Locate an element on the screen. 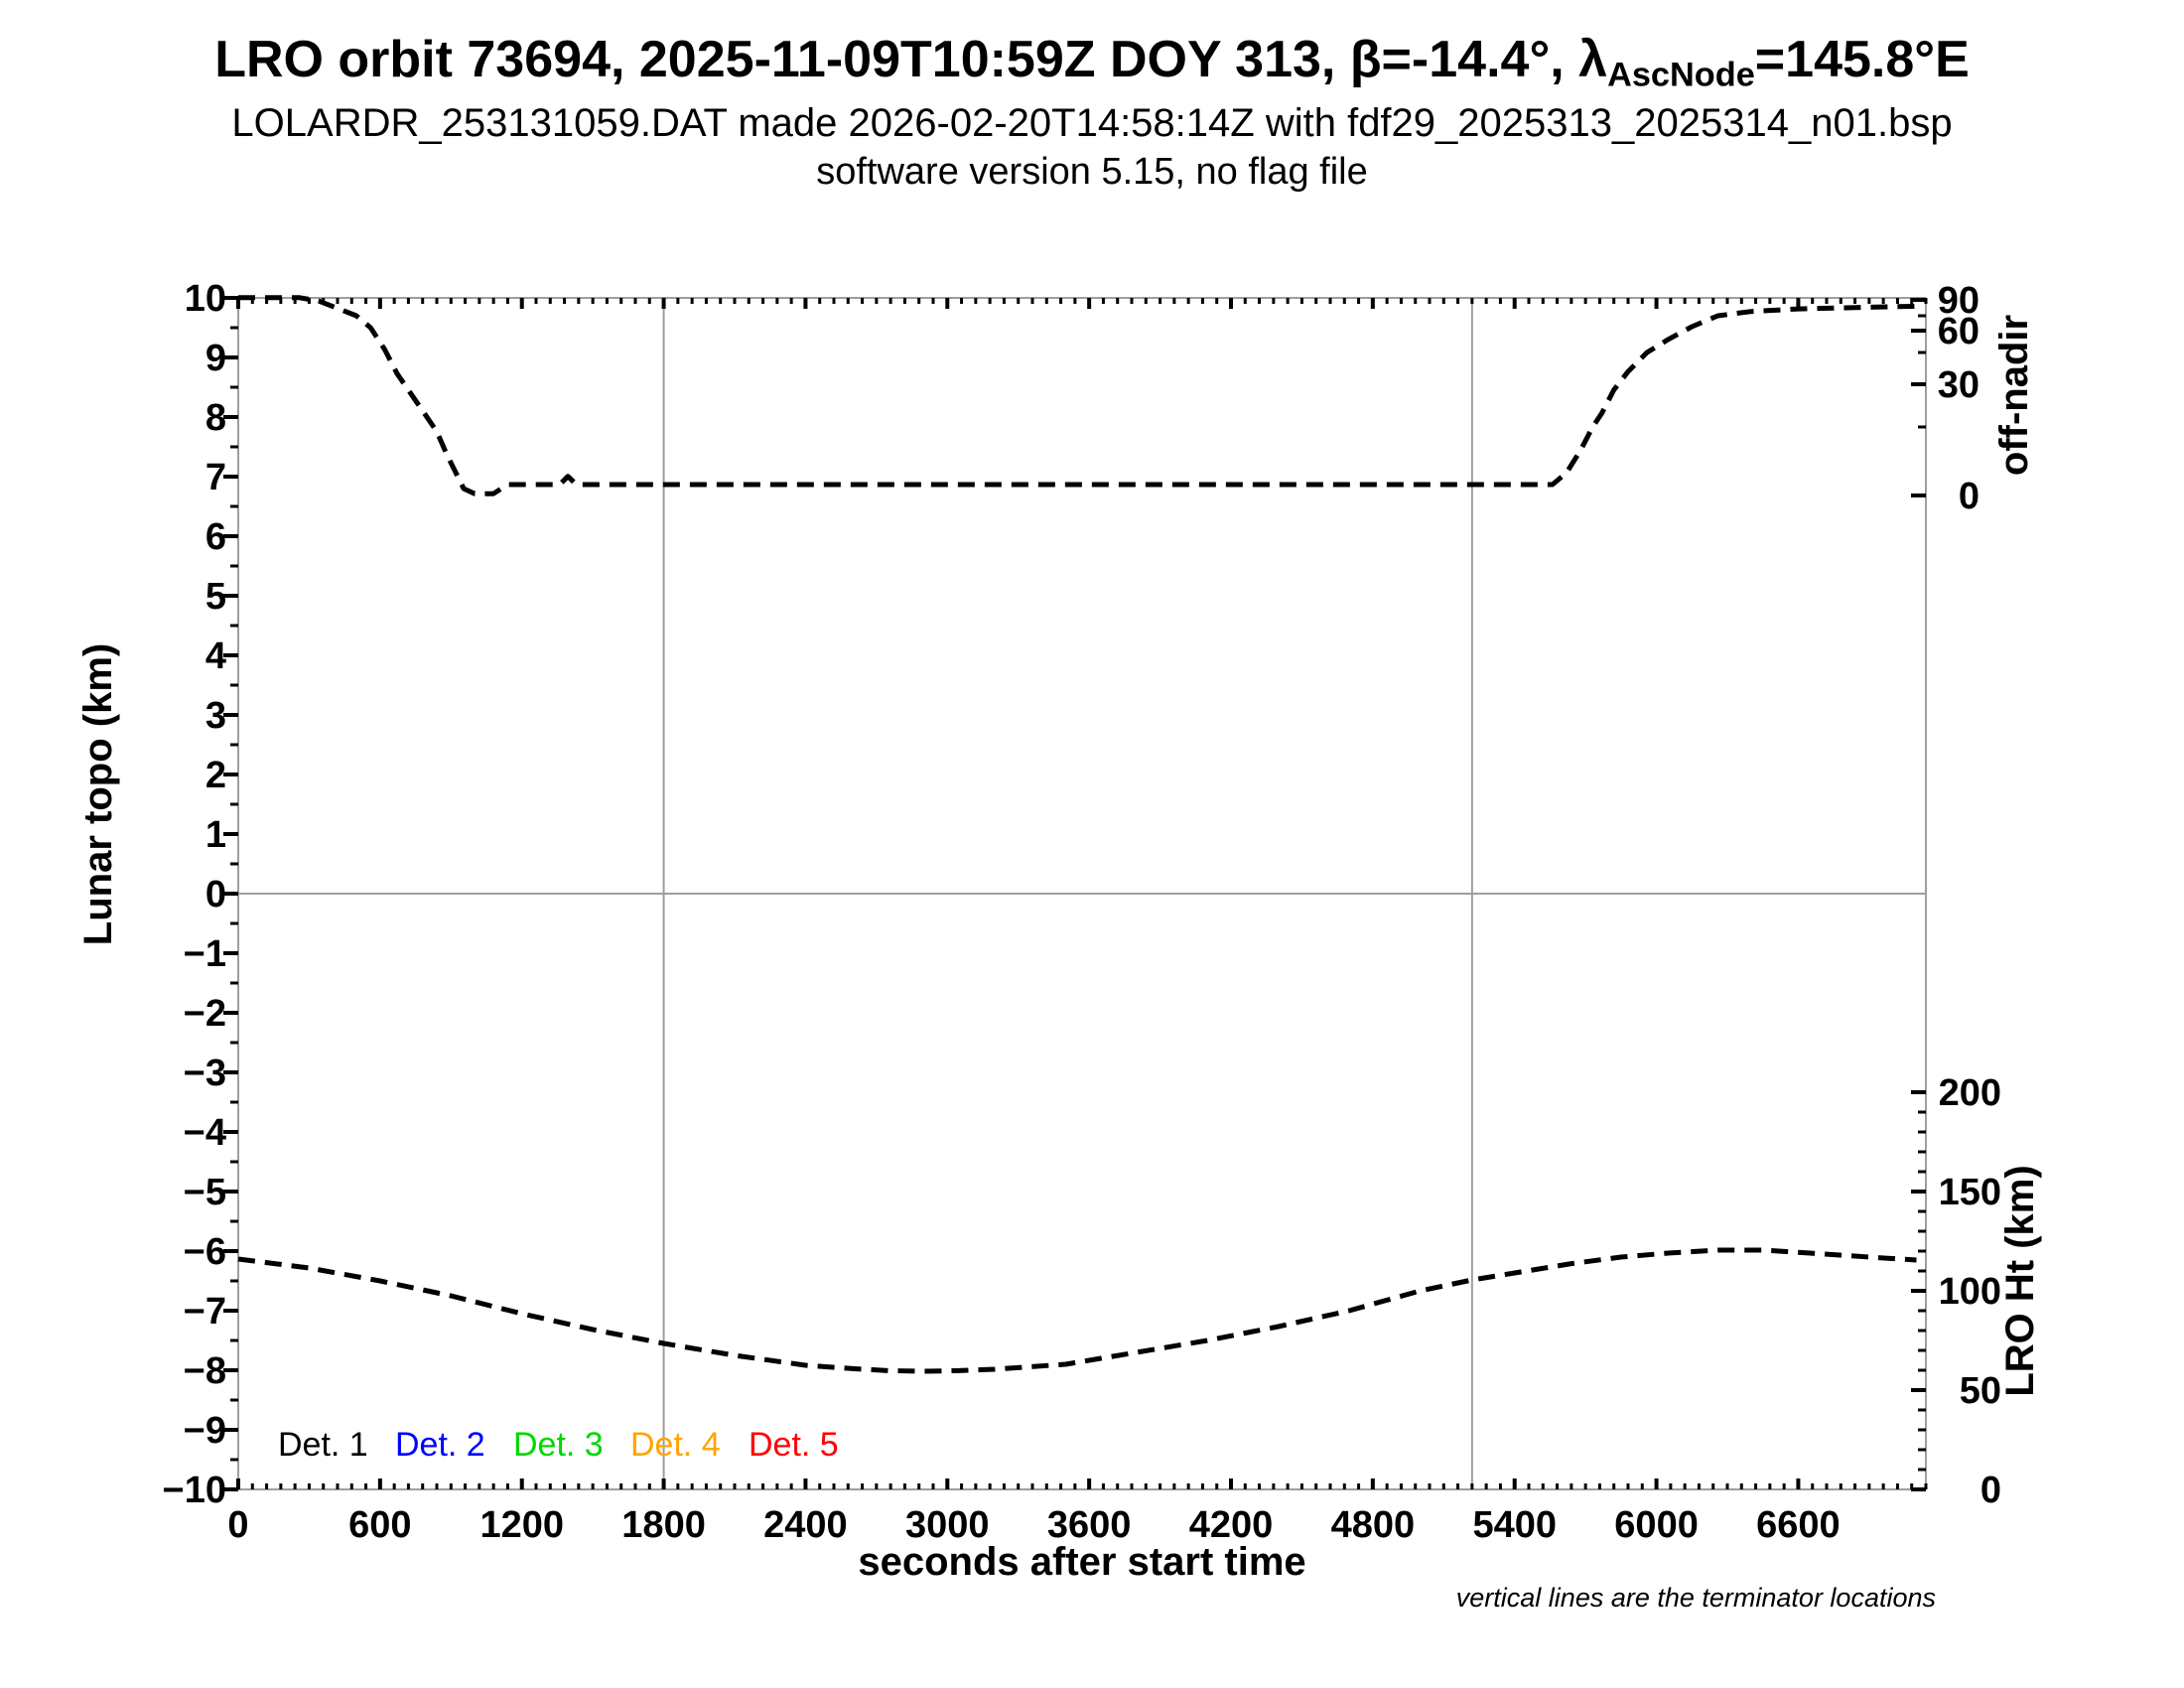 Image resolution: width=2184 pixels, height=1688 pixels. legend-item-label: Det. 4 is located at coordinates (675, 1445).